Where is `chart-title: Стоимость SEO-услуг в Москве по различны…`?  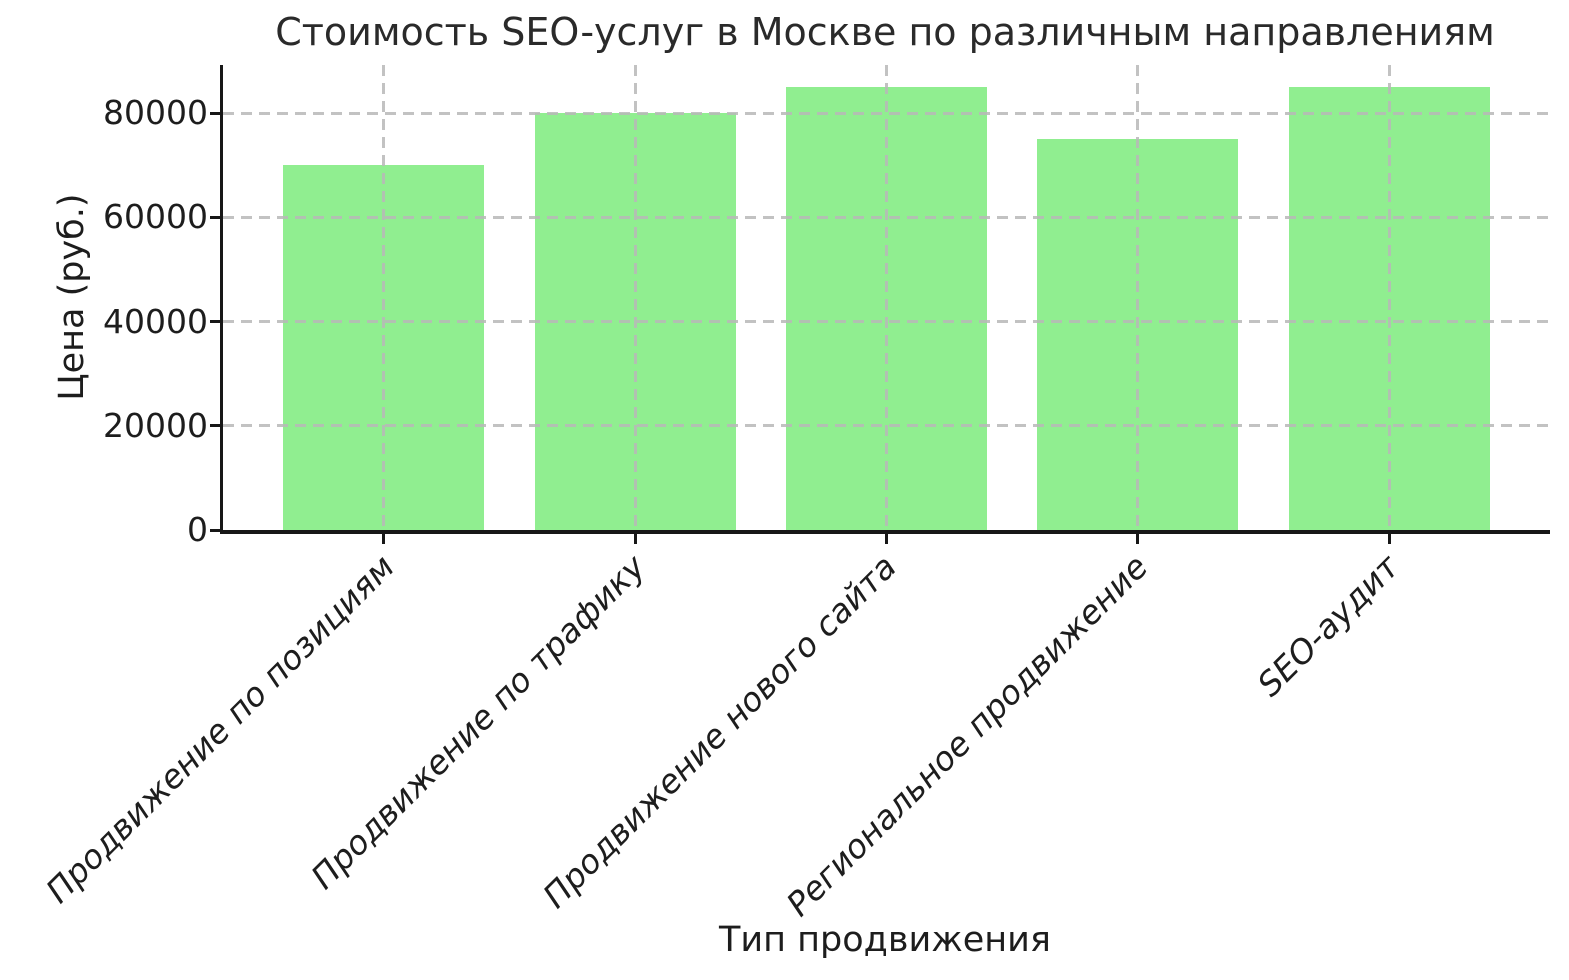 chart-title: Стоимость SEO-услуг в Москве по различны… is located at coordinates (885, 32).